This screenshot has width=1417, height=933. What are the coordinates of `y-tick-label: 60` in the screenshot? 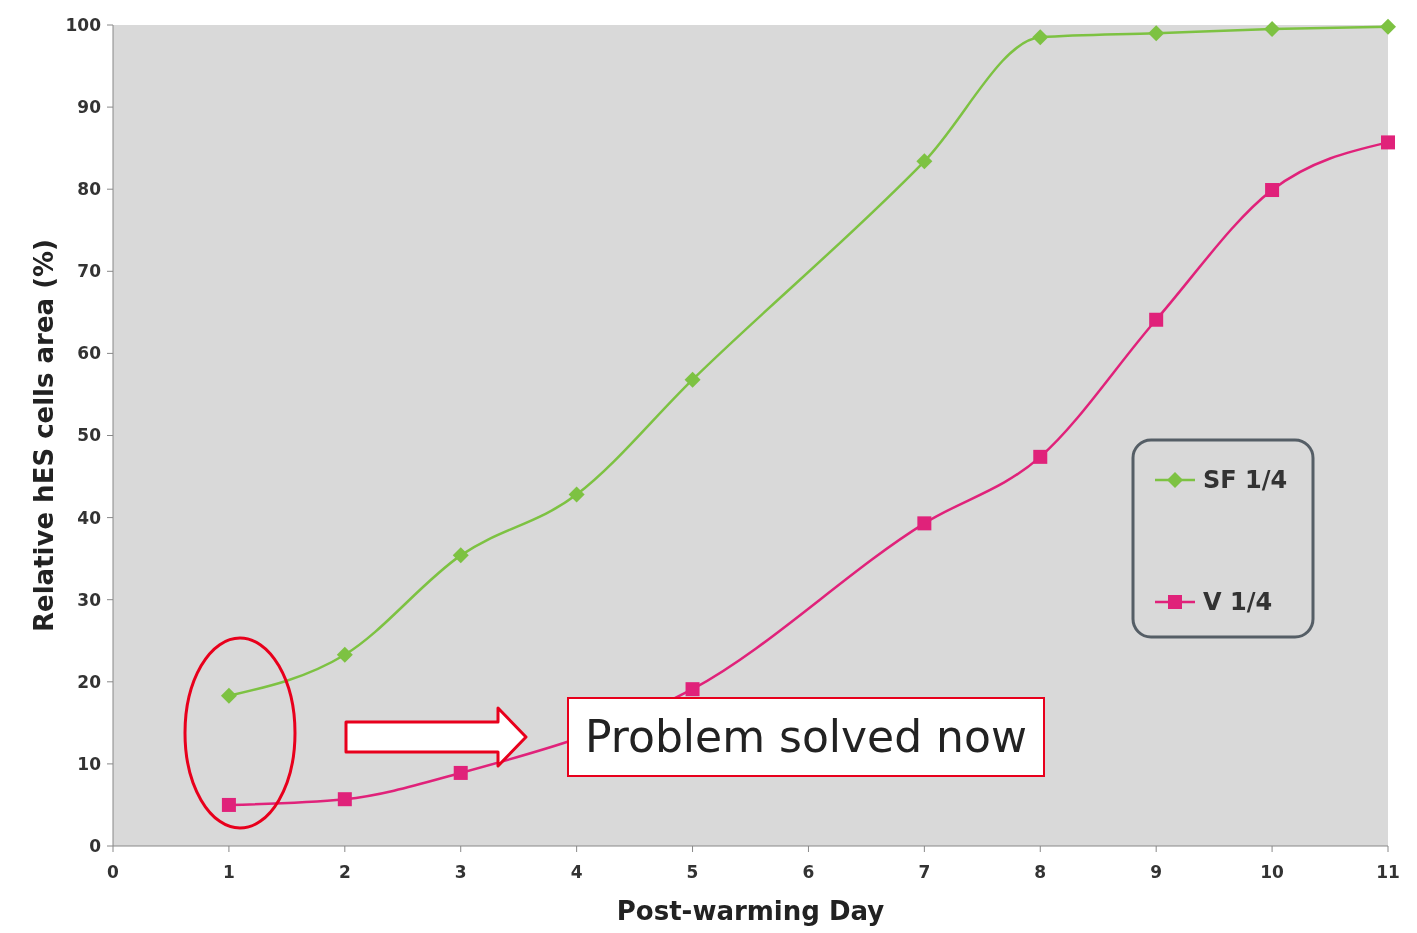 It's located at (89, 353).